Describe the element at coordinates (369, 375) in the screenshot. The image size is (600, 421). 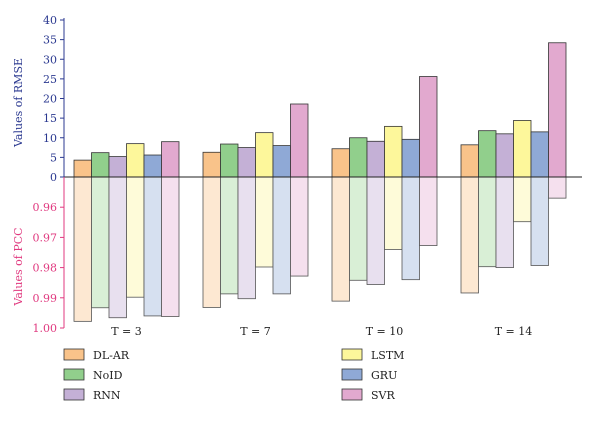
I see `legend-item-gru: GRU` at that location.